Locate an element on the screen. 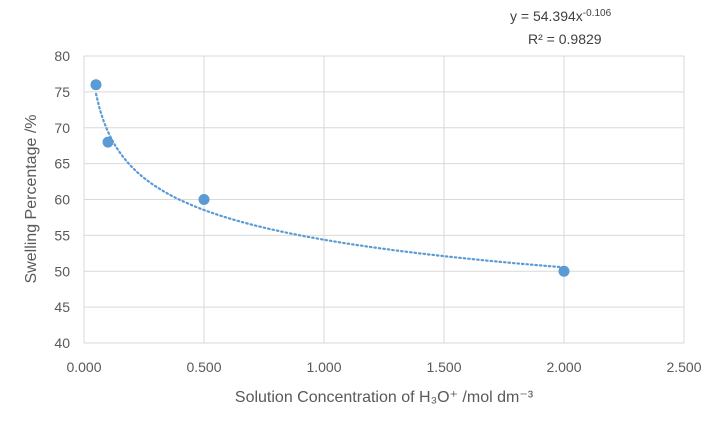 Image resolution: width=715 pixels, height=430 pixels. trendline-equation: y = 54.394x-0.106 is located at coordinates (561, 16).